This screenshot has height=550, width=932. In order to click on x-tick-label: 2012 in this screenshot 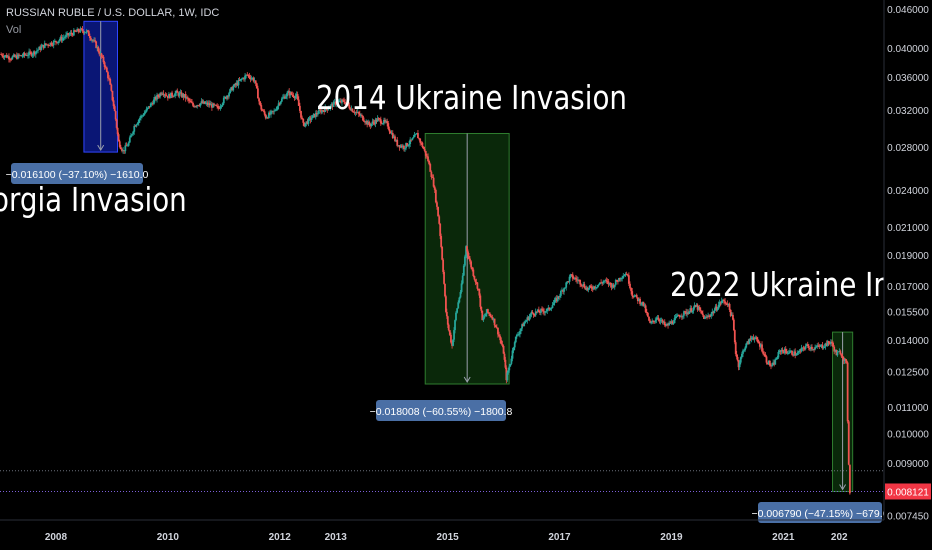, I will do `click(280, 537)`.